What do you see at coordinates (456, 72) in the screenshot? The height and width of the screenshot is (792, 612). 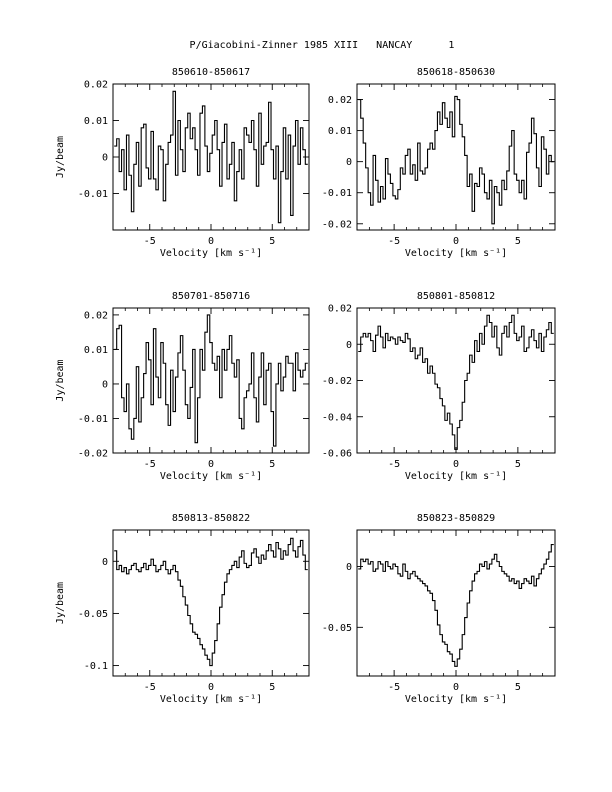 I see `panel-title: 850618-850630` at bounding box center [456, 72].